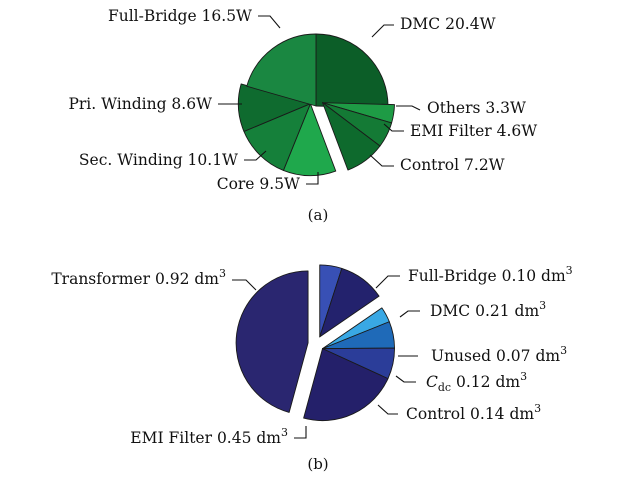 Image resolution: width=632 pixels, height=484 pixels. Describe the element at coordinates (408, 108) in the screenshot. I see `leader-a-others` at that location.